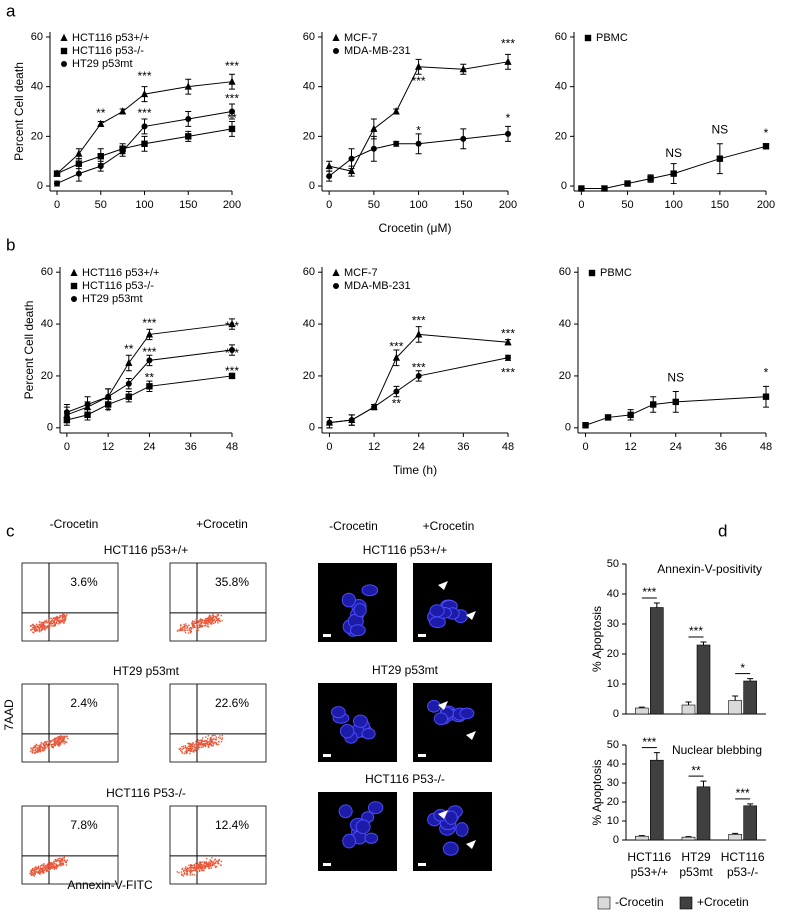 This screenshot has width=787, height=913. I want to click on legend-label: +Crocetin, so click(723, 902).